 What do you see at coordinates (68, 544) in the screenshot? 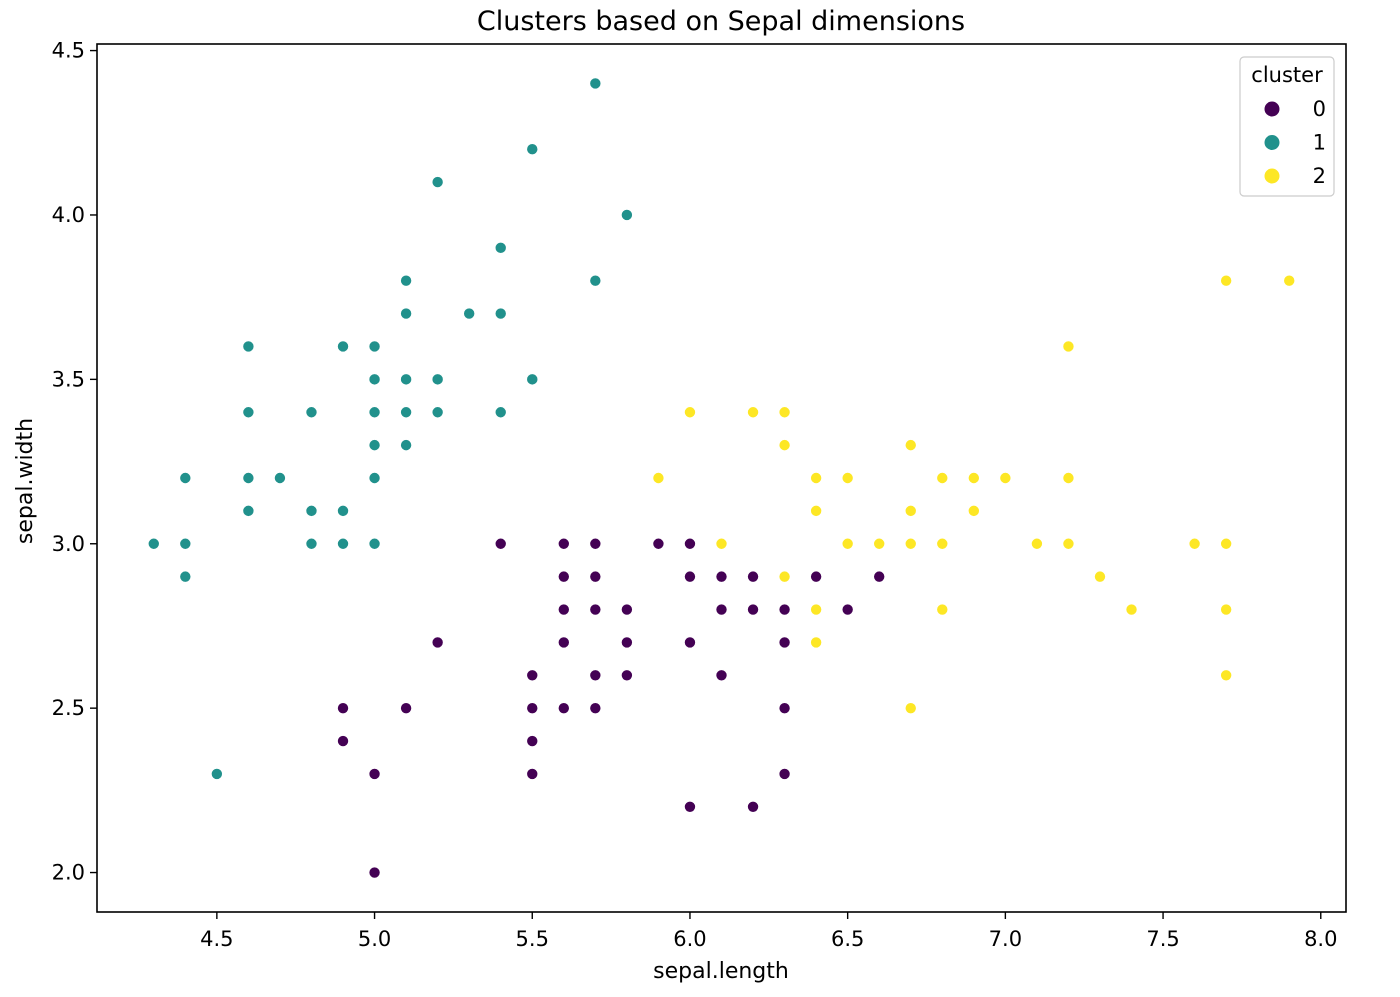
I see `y-tick-label: 3.0` at bounding box center [68, 544].